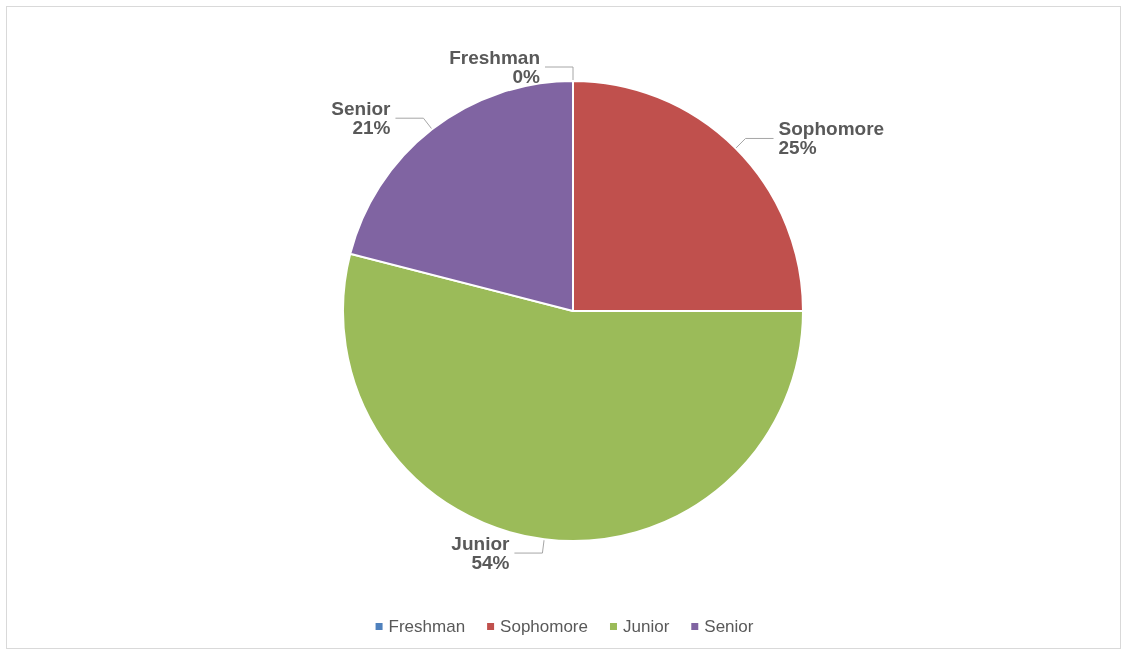  I want to click on legend-label: Sophomore, so click(544, 626).